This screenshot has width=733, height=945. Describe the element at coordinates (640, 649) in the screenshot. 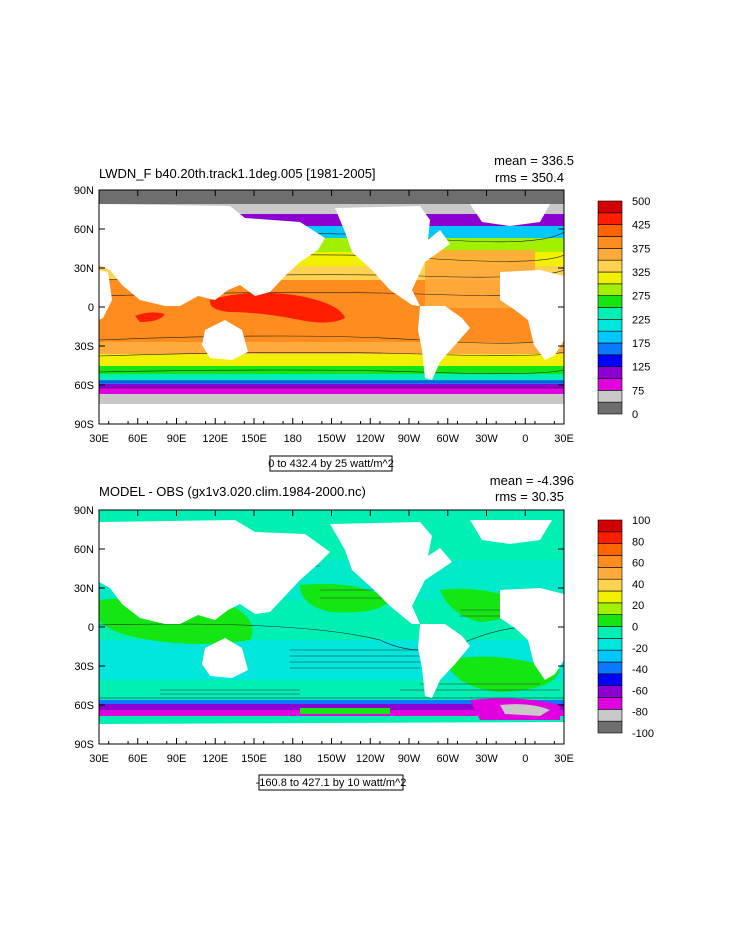

I see `colorbar-label: -20` at that location.